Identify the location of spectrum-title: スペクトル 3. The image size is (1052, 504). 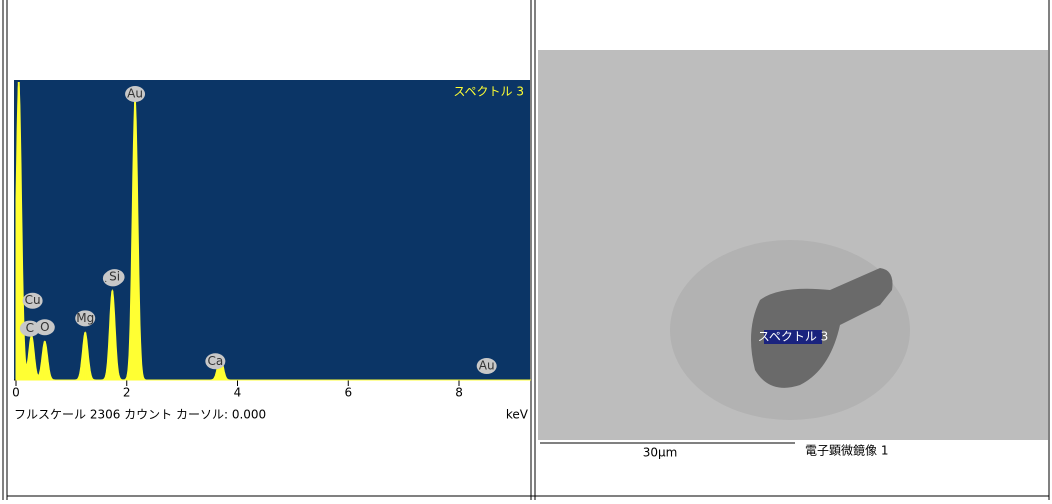
(488, 92).